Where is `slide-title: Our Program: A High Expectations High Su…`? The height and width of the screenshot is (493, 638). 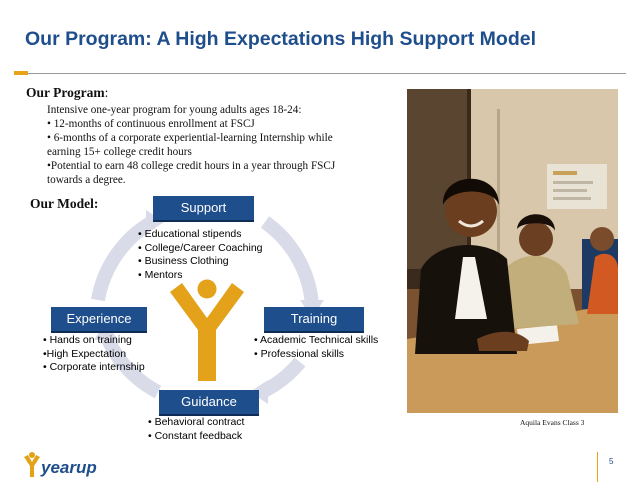 slide-title: Our Program: A High Expectations High Su… is located at coordinates (280, 39).